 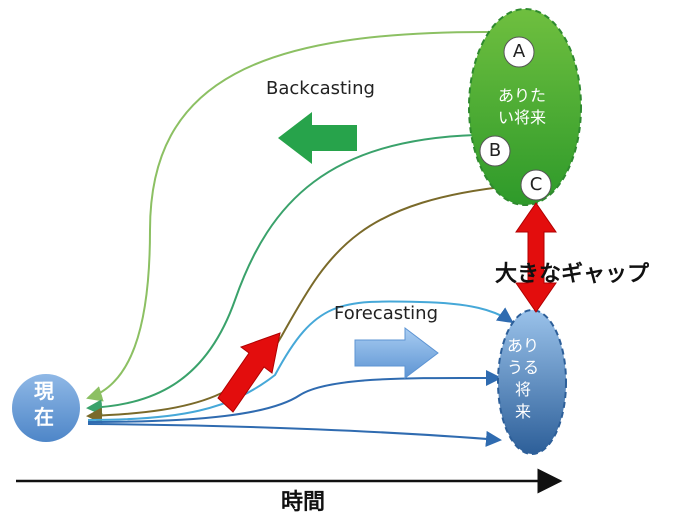 I want to click on possible-line-4: 来, so click(x=522, y=411).